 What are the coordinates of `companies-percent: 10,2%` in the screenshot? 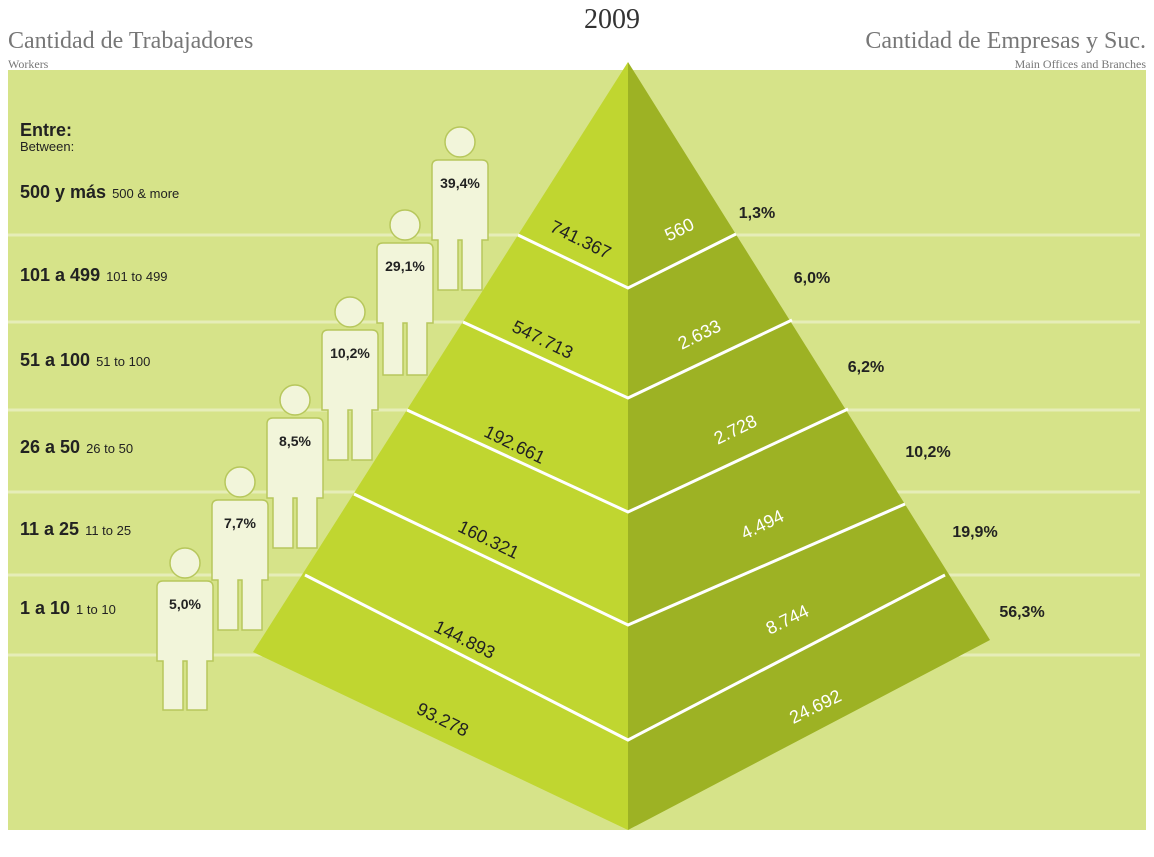 It's located at (927, 452).